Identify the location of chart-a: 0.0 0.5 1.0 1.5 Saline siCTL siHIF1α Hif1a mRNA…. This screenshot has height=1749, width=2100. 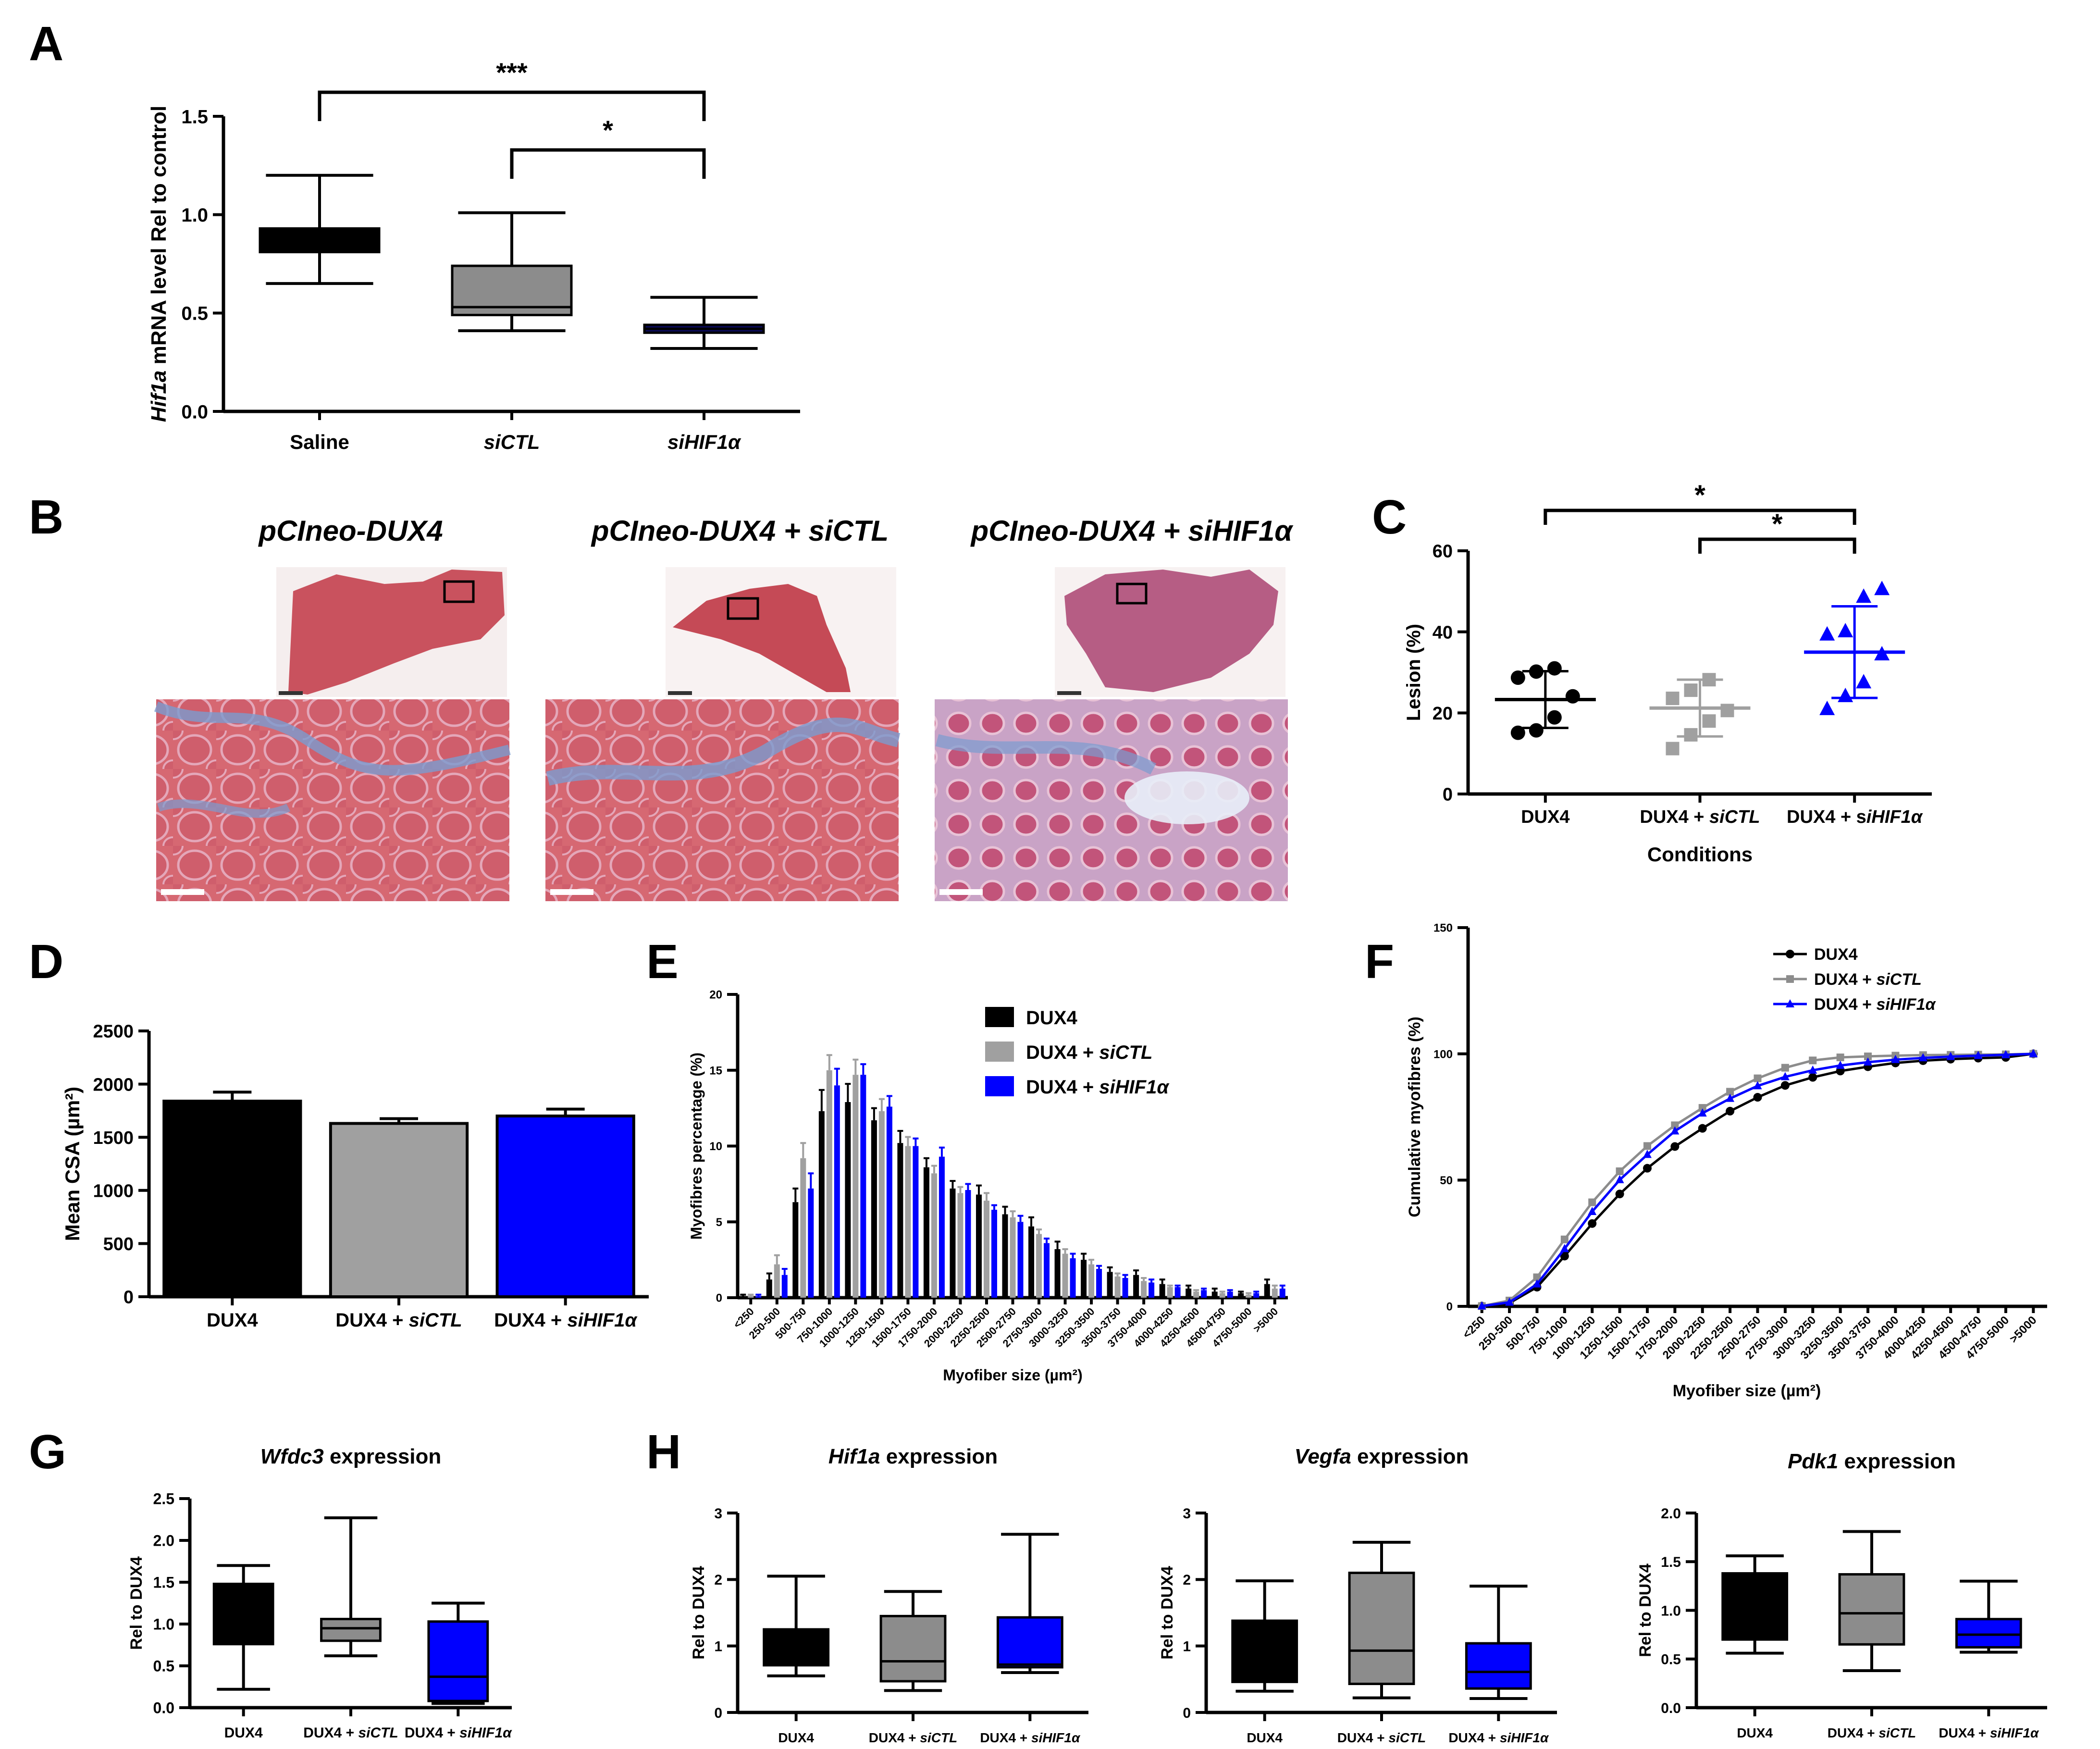
(474, 255).